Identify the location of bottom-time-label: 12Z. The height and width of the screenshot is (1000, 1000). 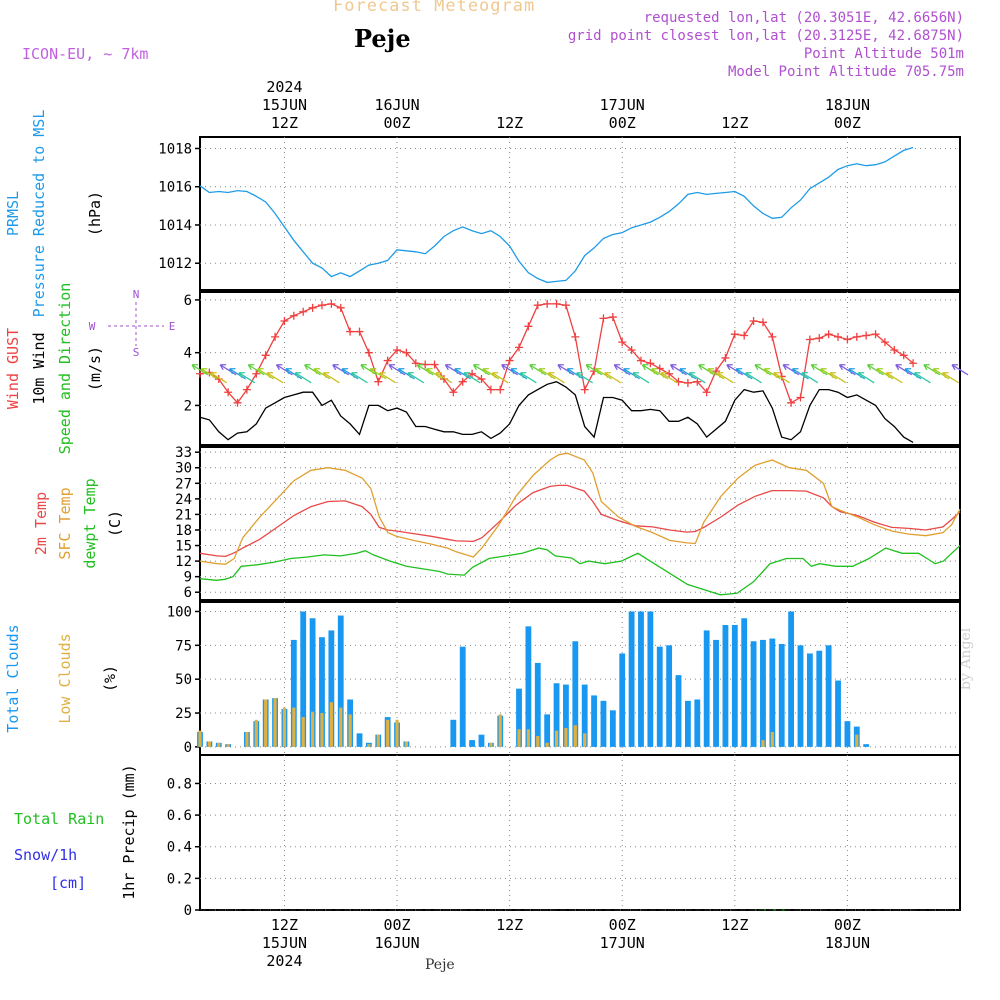
(284, 925).